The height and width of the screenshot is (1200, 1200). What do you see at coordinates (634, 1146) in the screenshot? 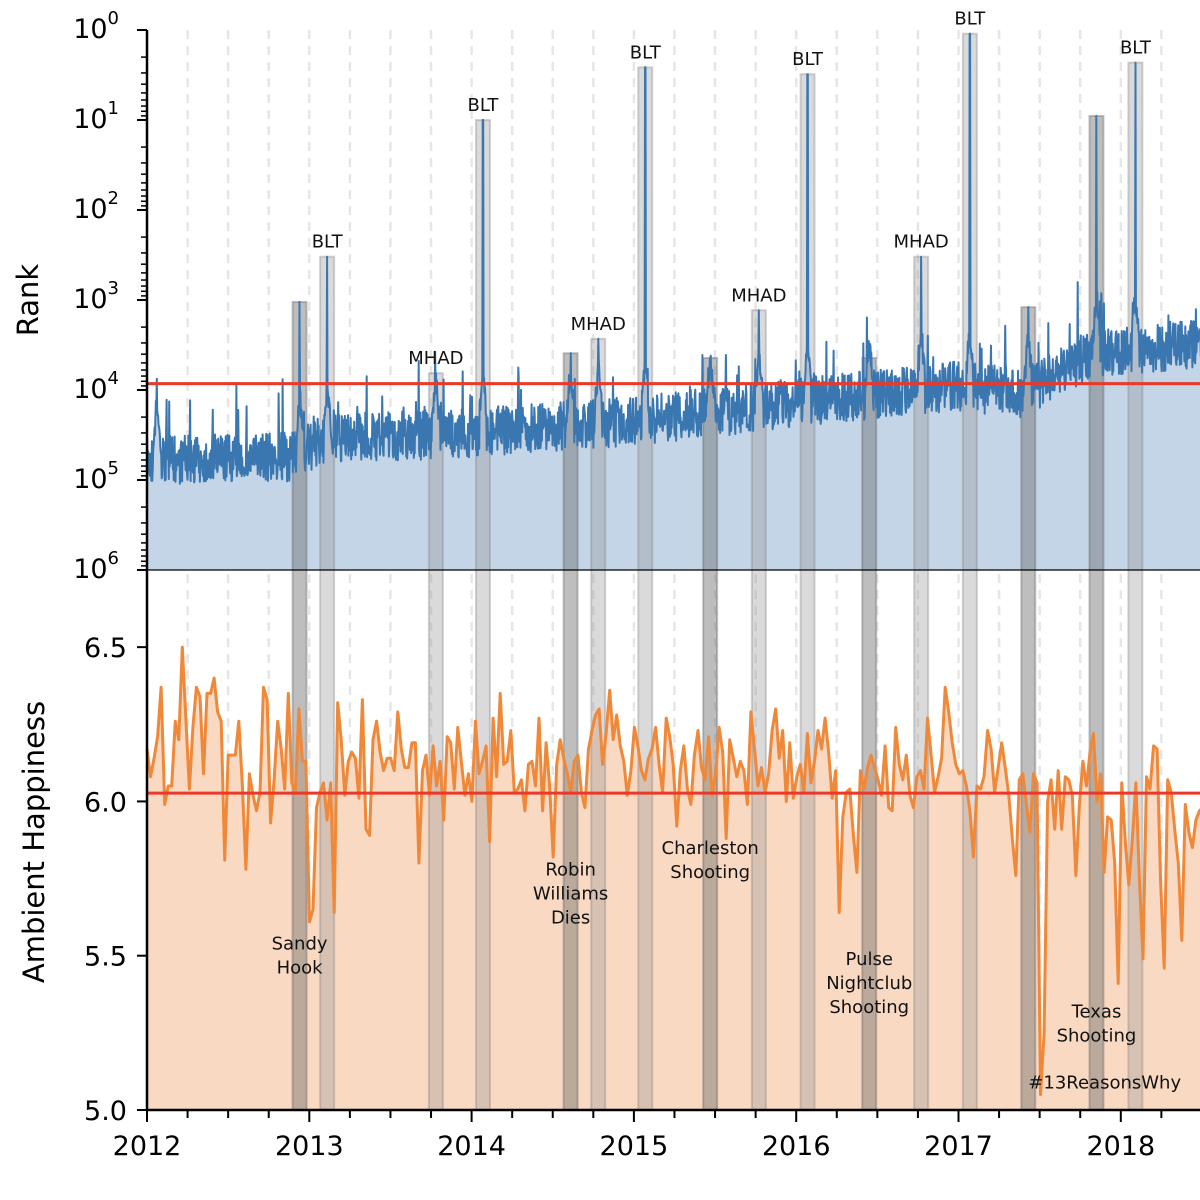
I see `x-tick-label: 2015` at bounding box center [634, 1146].